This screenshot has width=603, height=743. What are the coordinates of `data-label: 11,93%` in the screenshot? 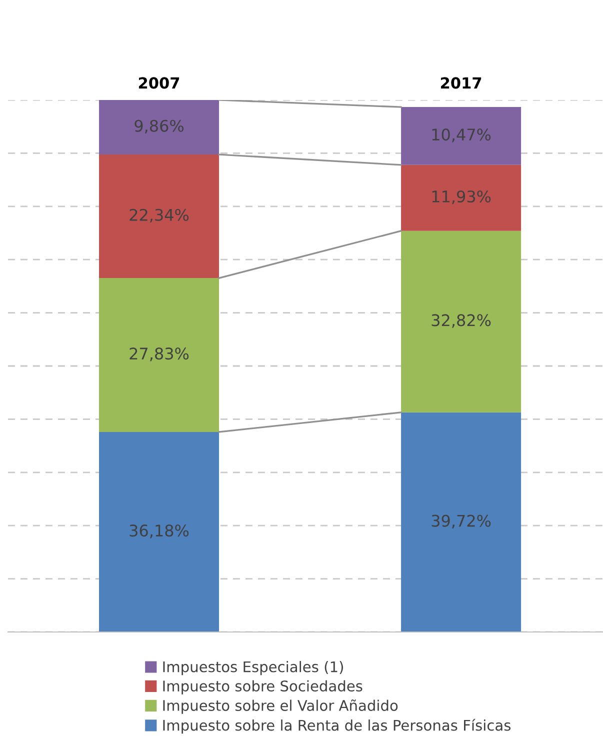 It's located at (461, 197).